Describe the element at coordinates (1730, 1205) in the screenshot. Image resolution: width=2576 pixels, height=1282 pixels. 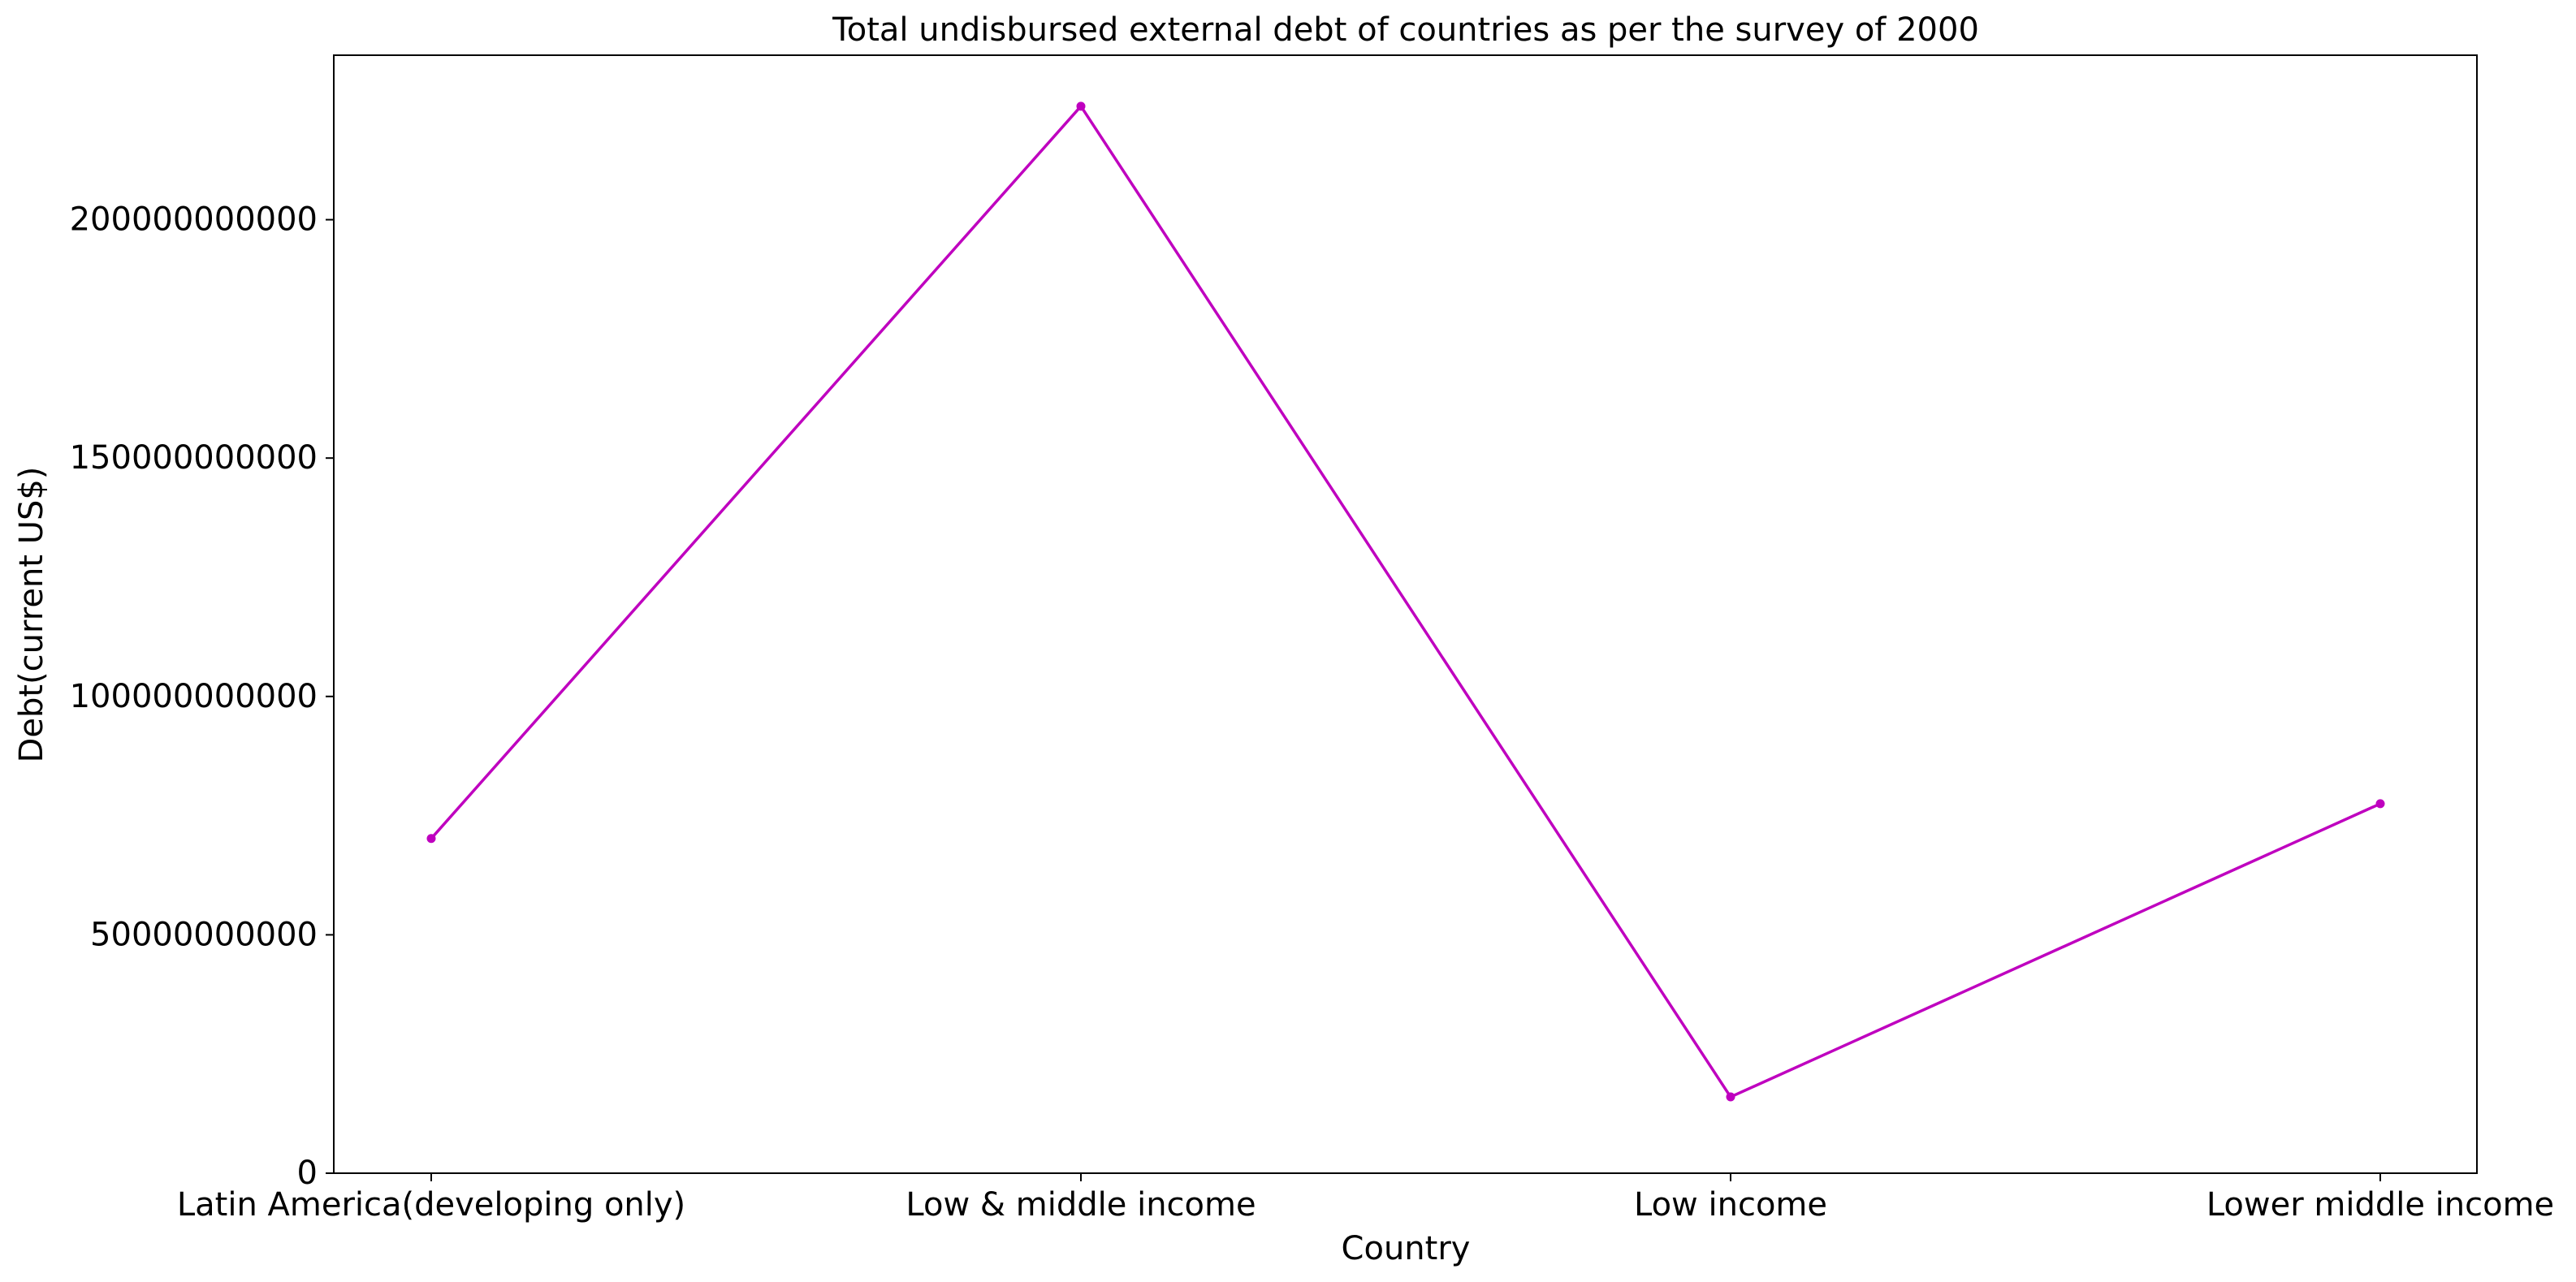
I see `x-tick-label: Low income` at that location.